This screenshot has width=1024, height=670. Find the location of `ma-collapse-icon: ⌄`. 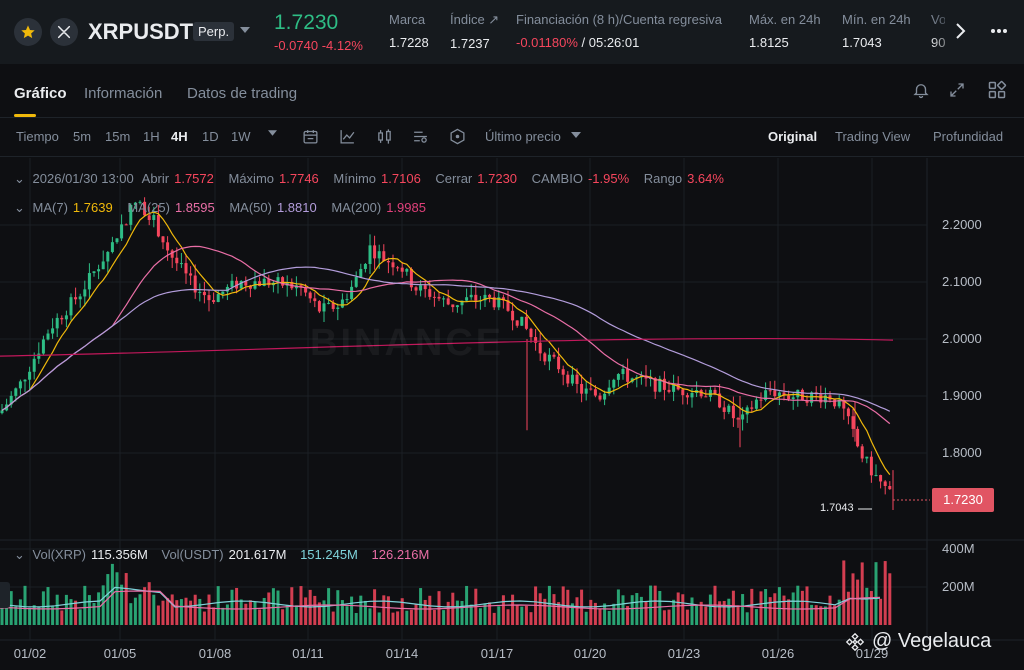

ma-collapse-icon: ⌄ is located at coordinates (19, 207).